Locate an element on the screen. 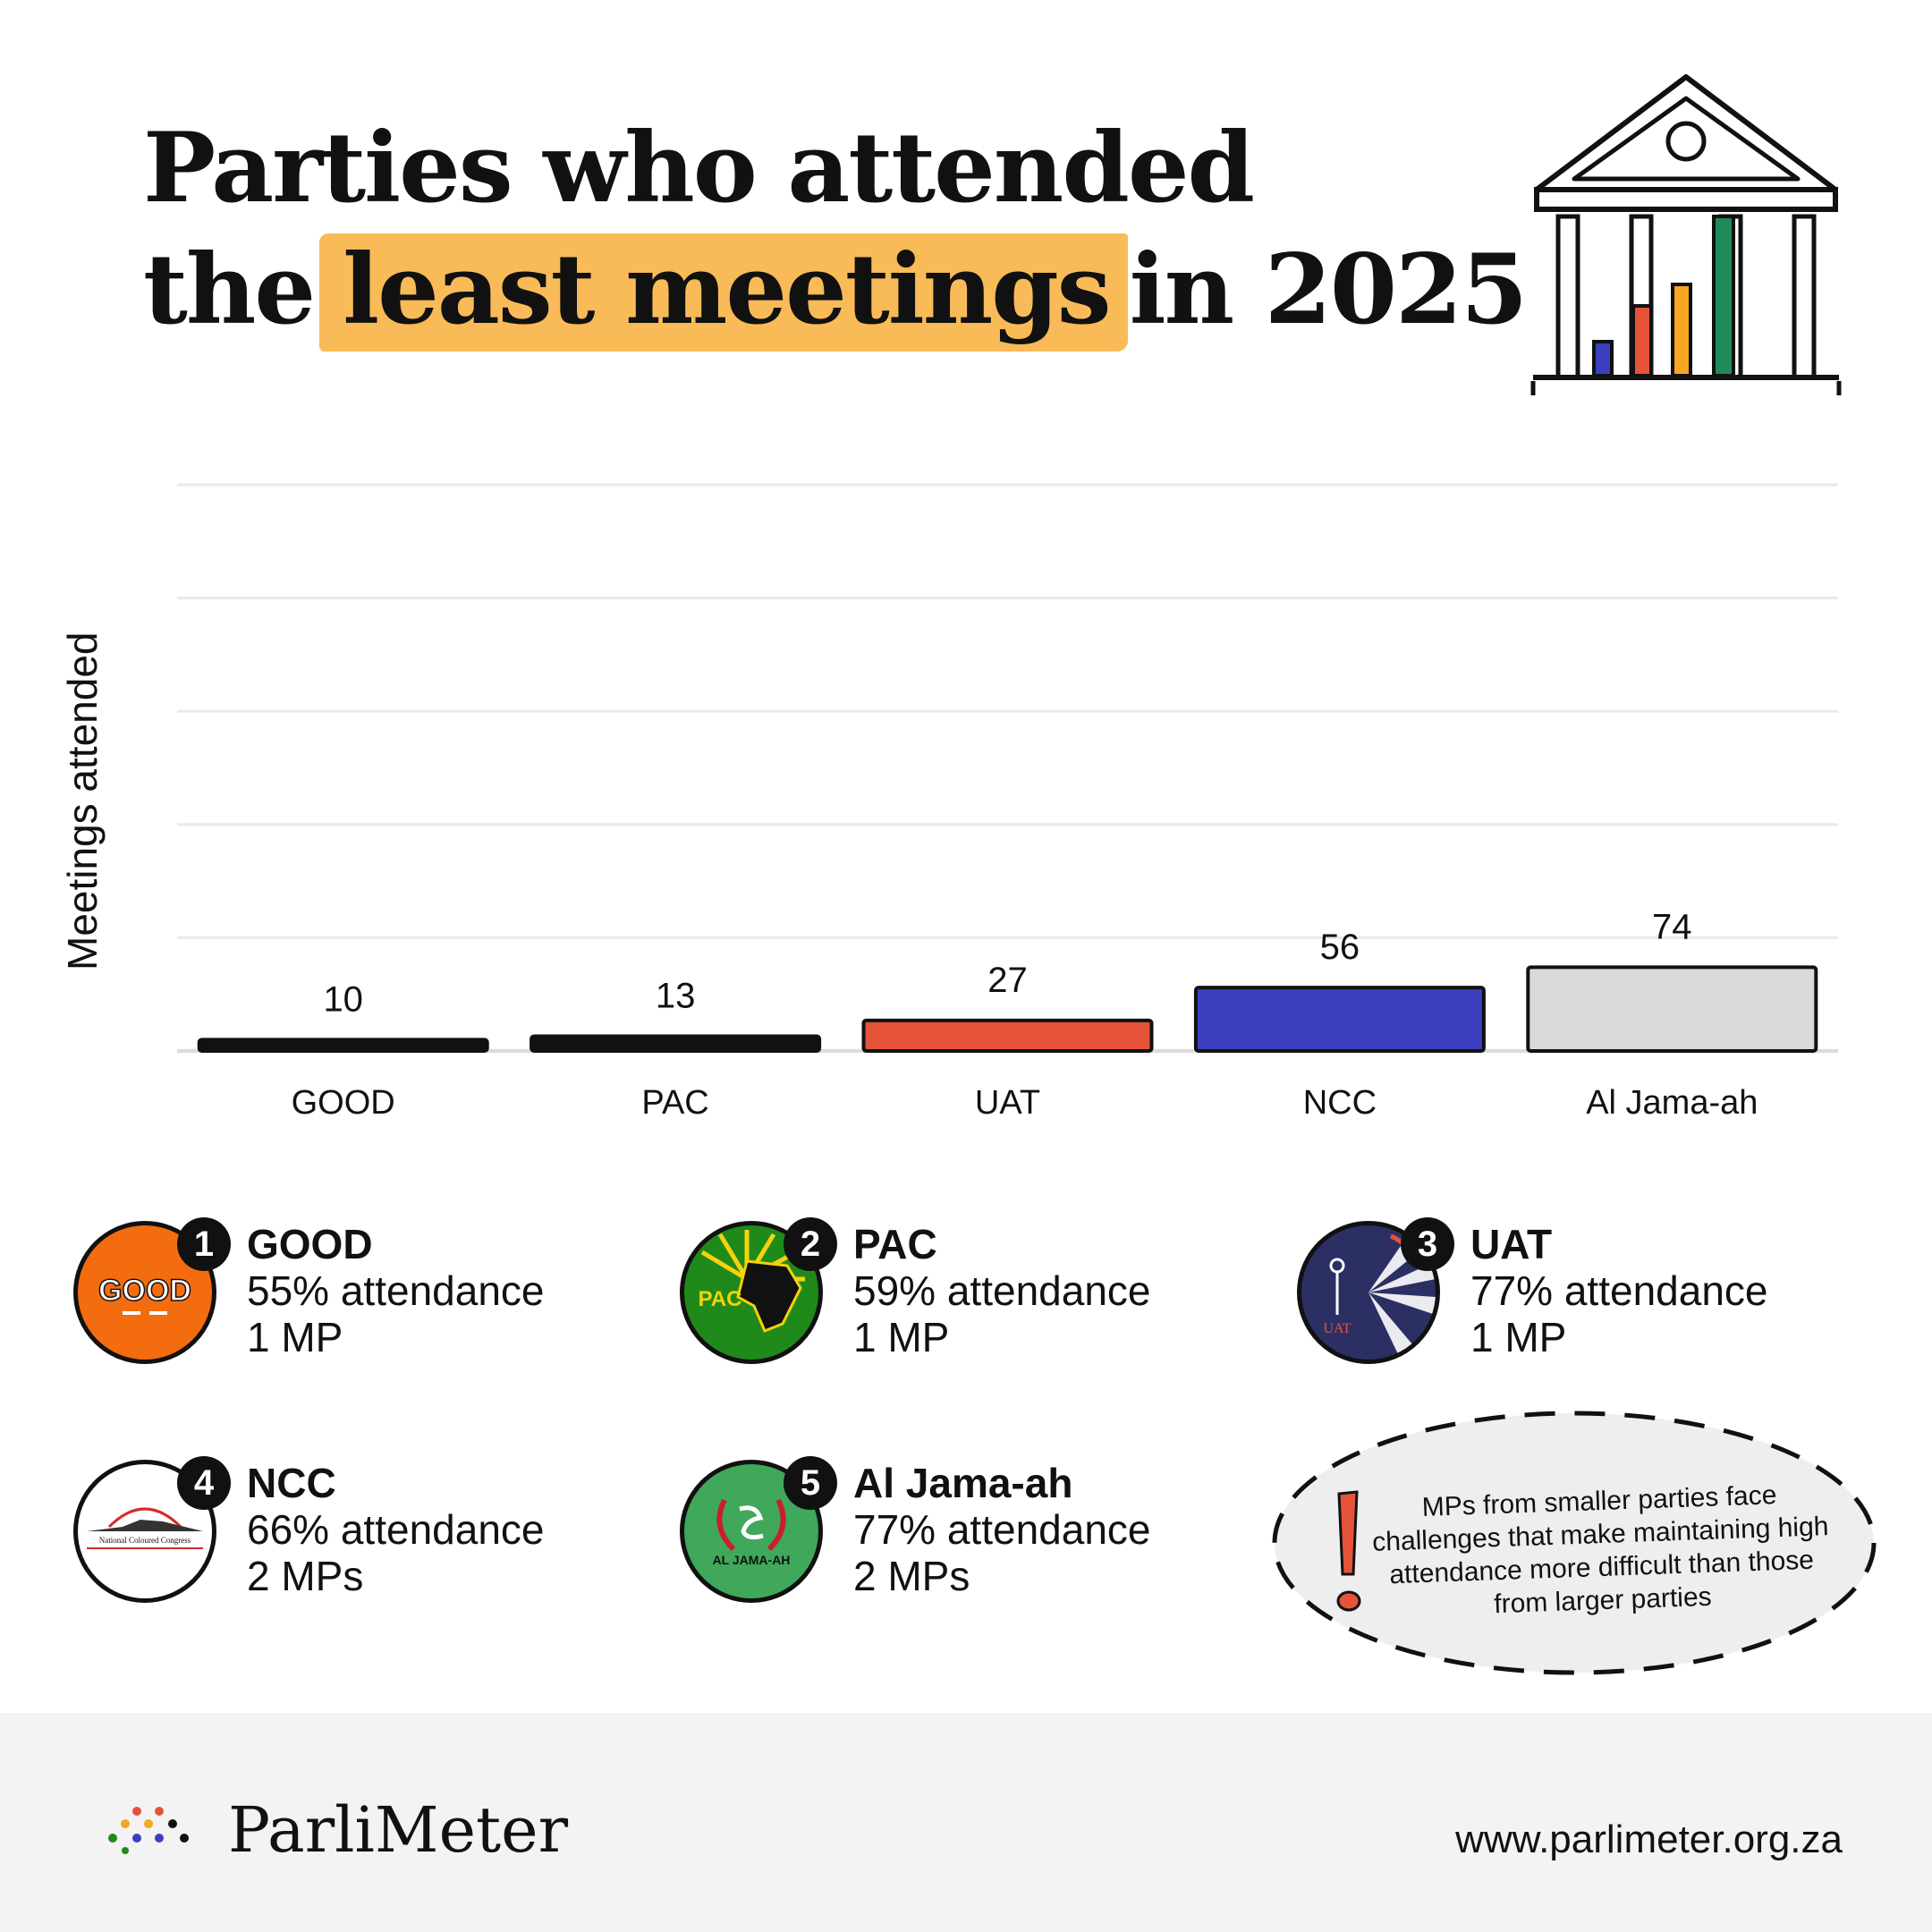  bar-al-jama-ah is located at coordinates (1672, 1009).